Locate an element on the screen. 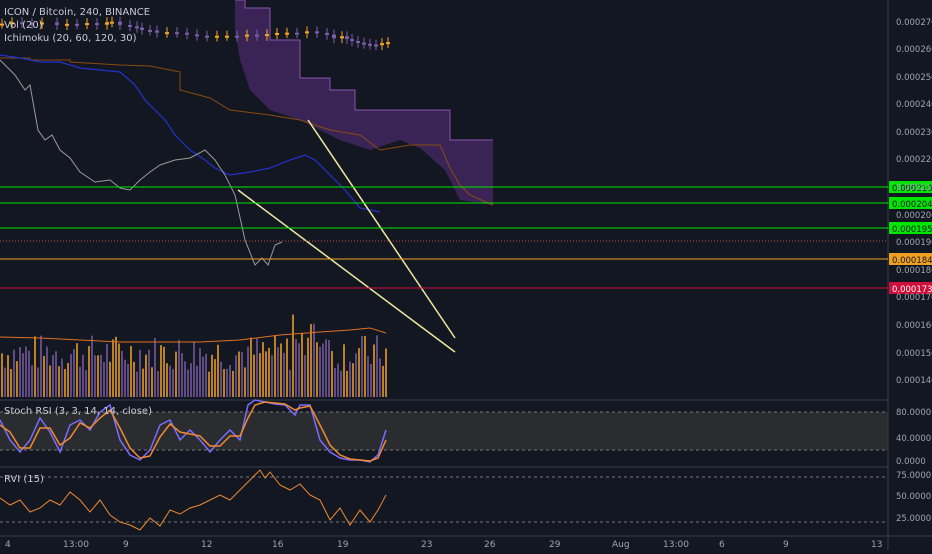 This screenshot has width=932, height=554. time-tick-label: 29 is located at coordinates (555, 545).